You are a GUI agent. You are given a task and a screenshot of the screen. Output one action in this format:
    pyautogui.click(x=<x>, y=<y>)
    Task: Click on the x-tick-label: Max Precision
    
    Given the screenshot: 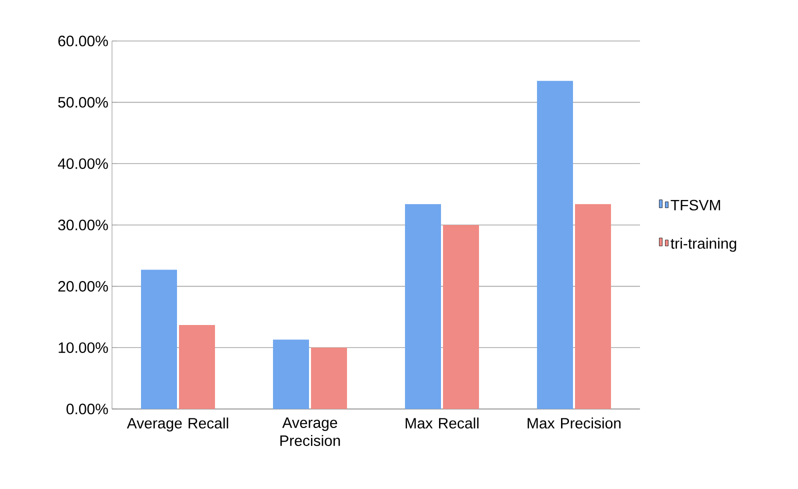 What is the action you would take?
    pyautogui.click(x=574, y=423)
    